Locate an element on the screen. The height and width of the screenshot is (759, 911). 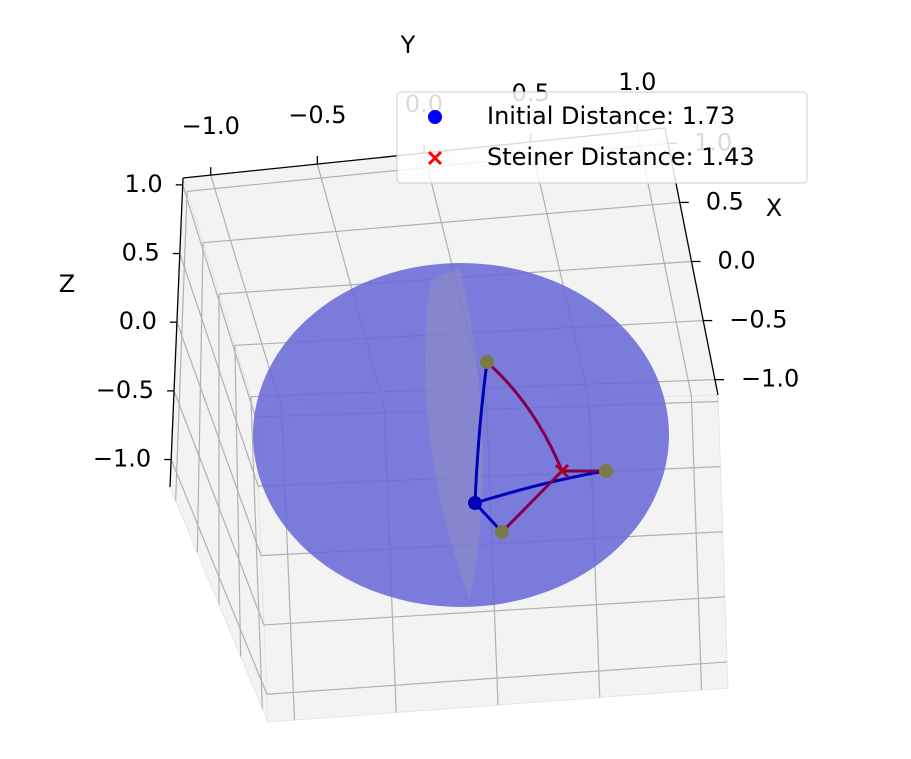
z-tick-label: 0.0 is located at coordinates (138, 321).